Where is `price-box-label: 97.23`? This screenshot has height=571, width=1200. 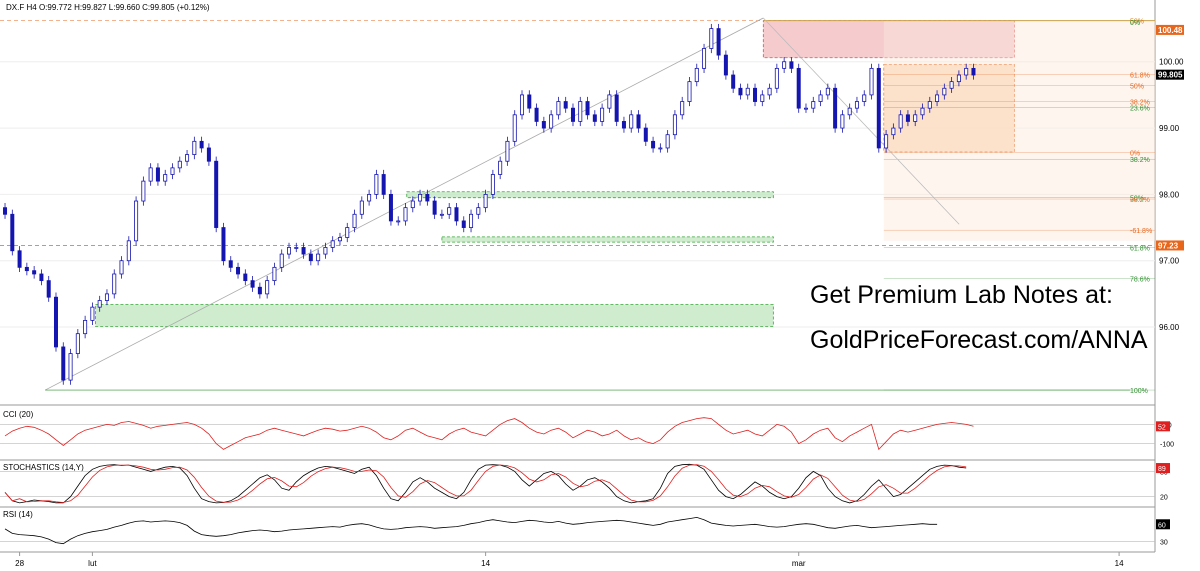
price-box-label: 97.23 is located at coordinates (1168, 245).